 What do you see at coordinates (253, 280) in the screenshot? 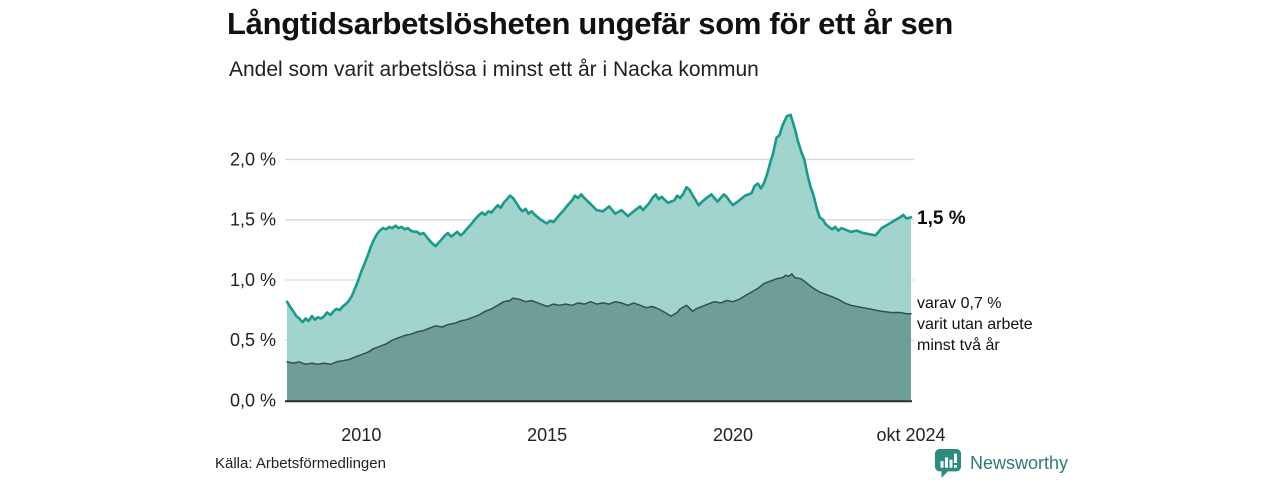
I see `y-tick-label: 1,0 %` at bounding box center [253, 280].